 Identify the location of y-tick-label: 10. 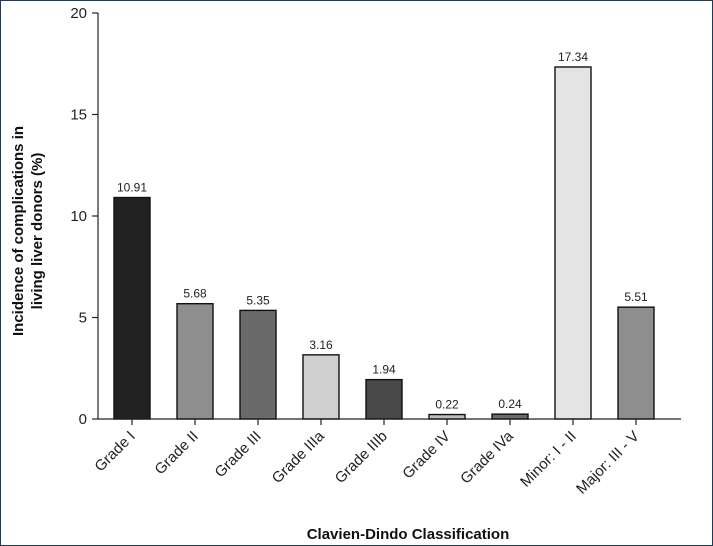
(78, 216).